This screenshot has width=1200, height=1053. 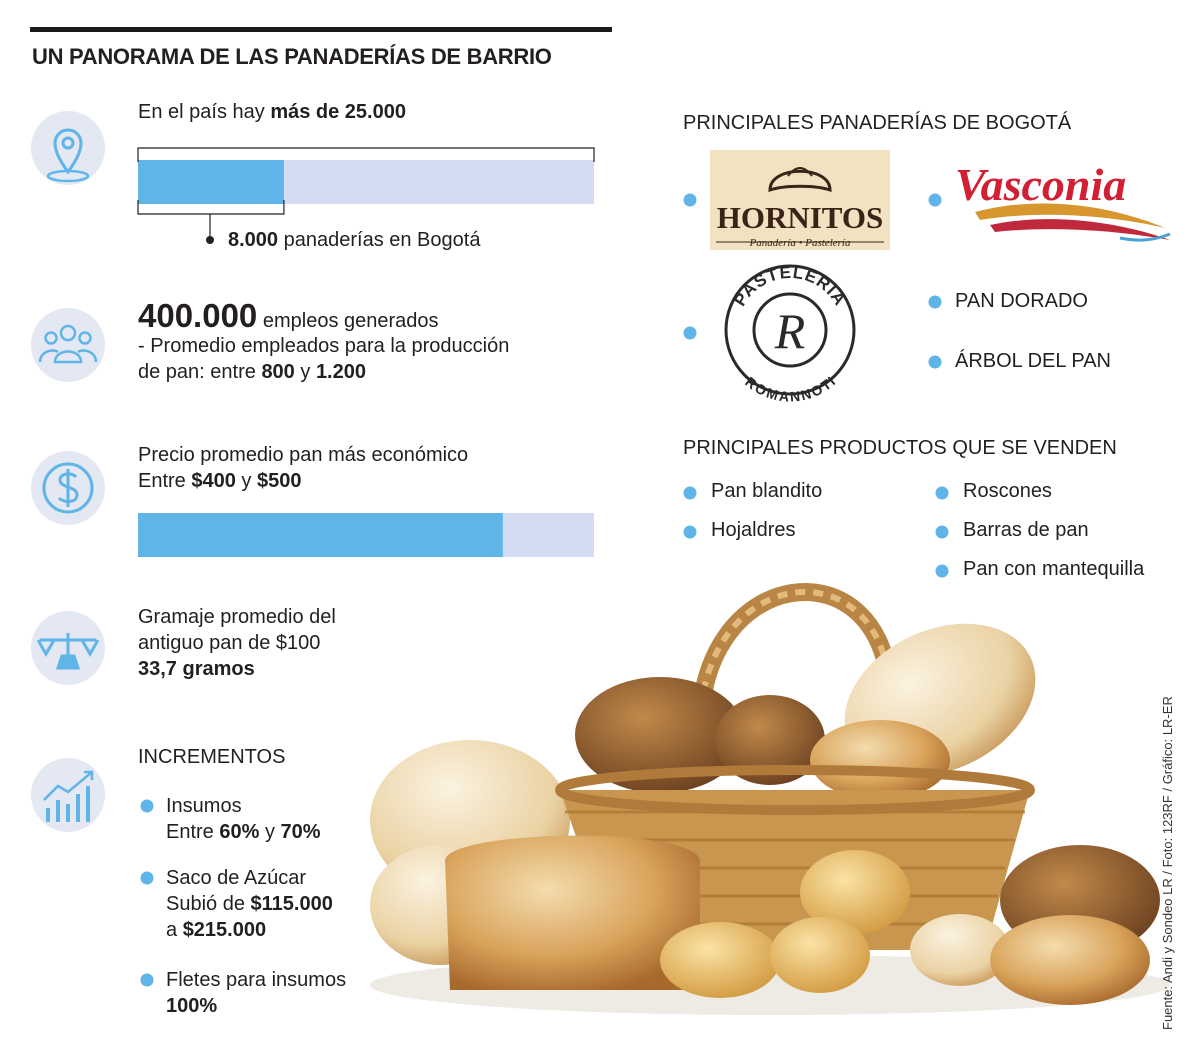 I want to click on text-block: 8.000 panaderías en Bogotá, so click(x=354, y=240).